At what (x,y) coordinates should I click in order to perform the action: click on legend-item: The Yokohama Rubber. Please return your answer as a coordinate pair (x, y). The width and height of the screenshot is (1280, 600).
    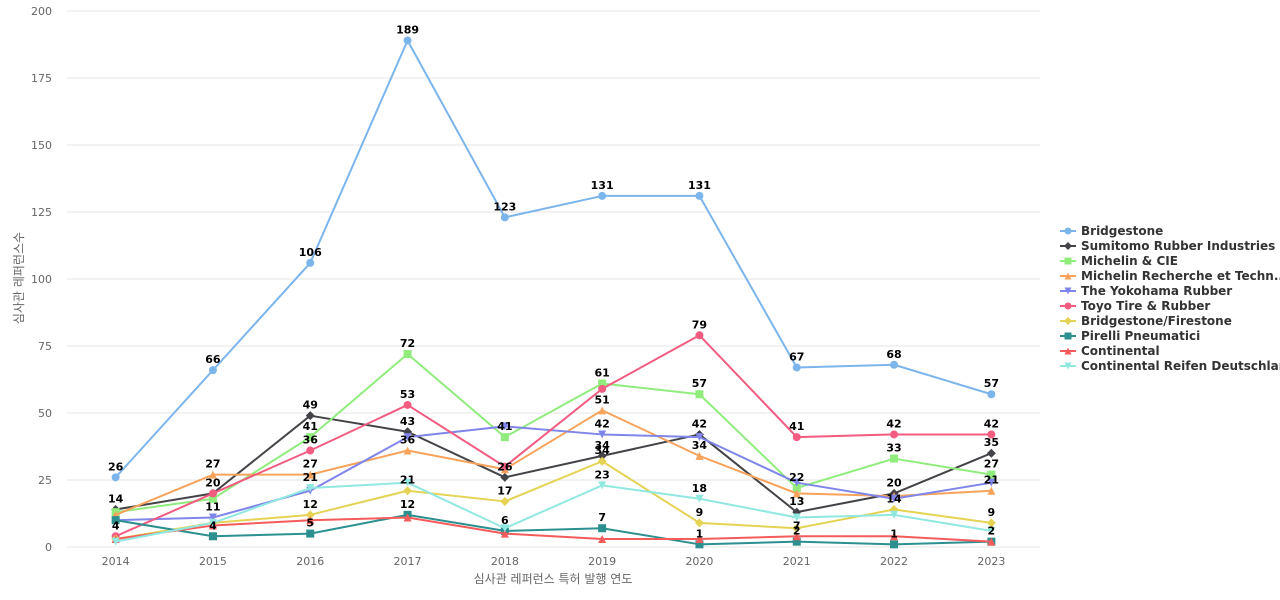
    Looking at the image, I should click on (1146, 291).